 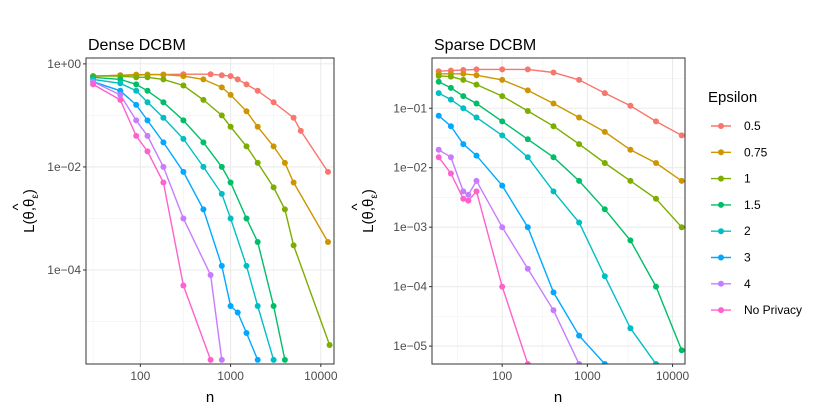 I want to click on legend-title: Epsilon, so click(x=732, y=97).